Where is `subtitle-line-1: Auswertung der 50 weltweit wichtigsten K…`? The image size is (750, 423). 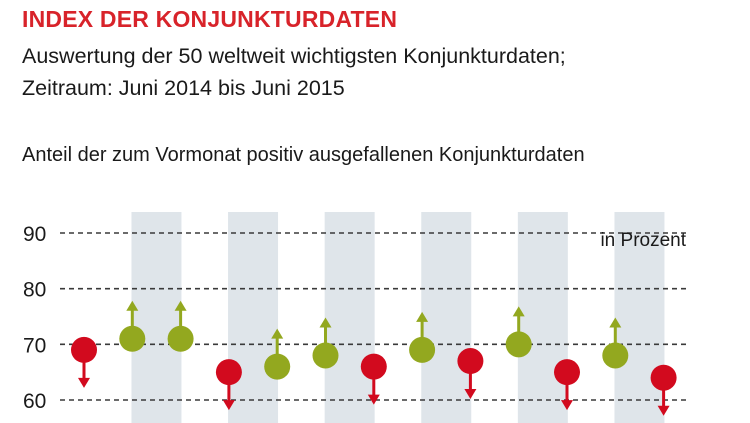
subtitle-line-1: Auswertung der 50 weltweit wichtigsten K… is located at coordinates (294, 56).